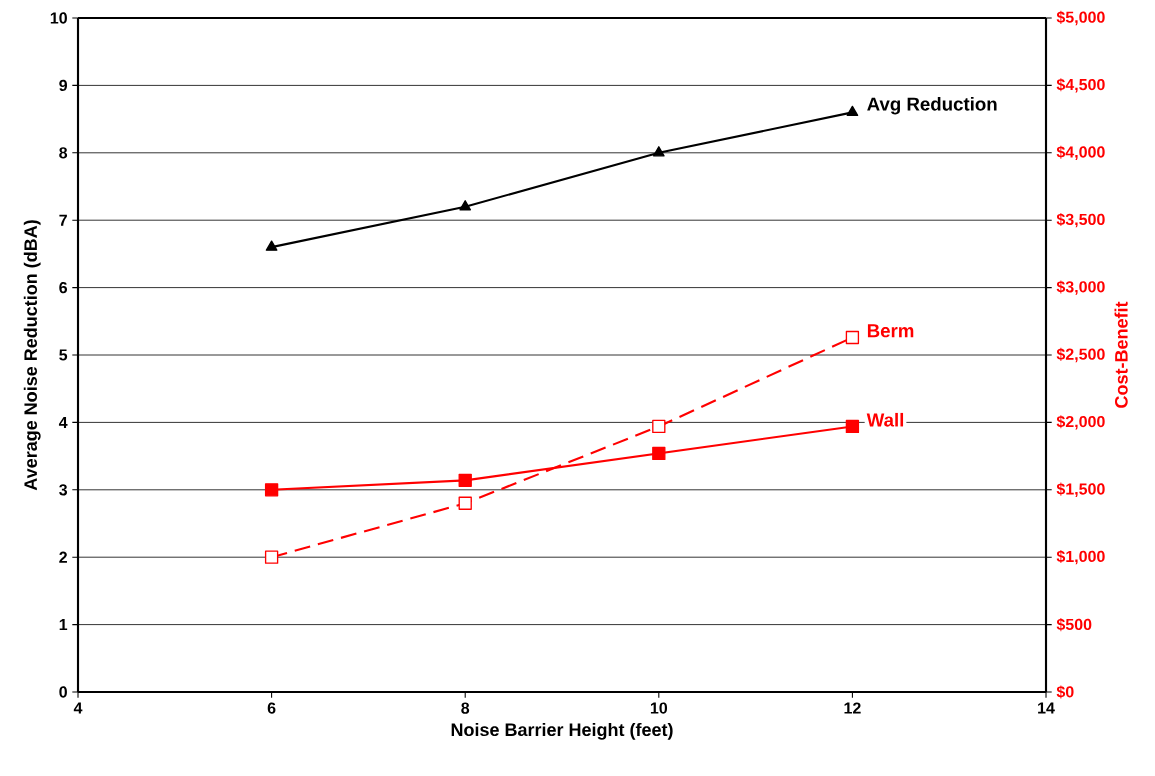 The width and height of the screenshot is (1155, 776). What do you see at coordinates (63, 692) in the screenshot?
I see `y-tick-label: 0` at bounding box center [63, 692].